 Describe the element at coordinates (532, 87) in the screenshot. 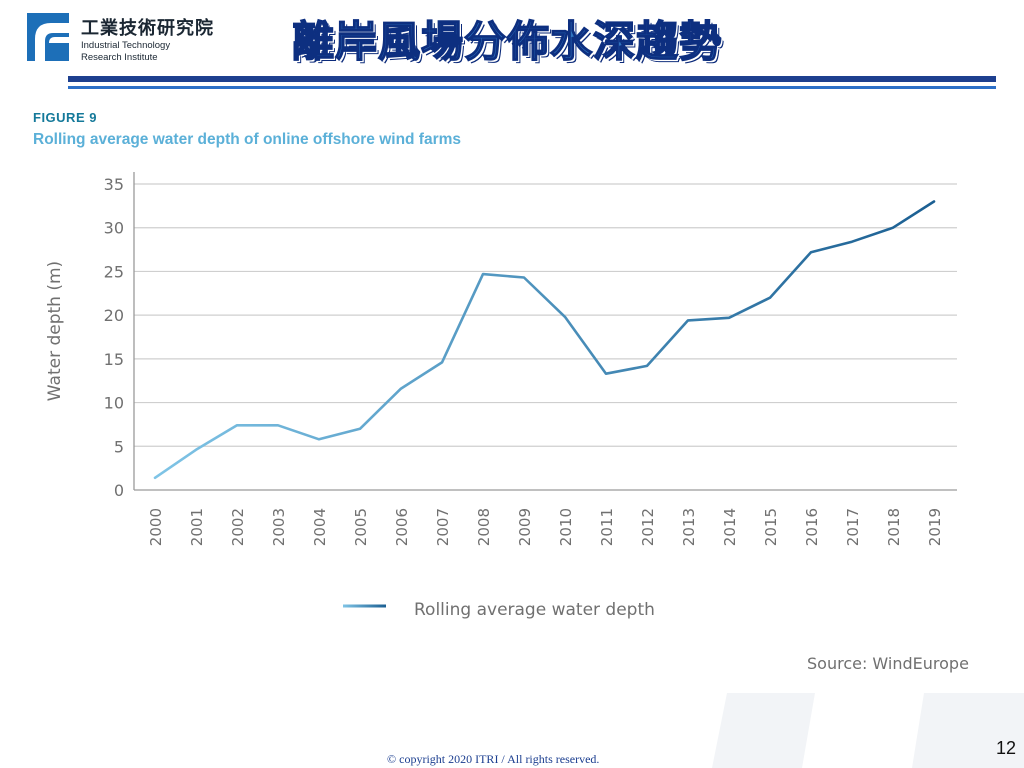

I see `header-rule-thin` at that location.